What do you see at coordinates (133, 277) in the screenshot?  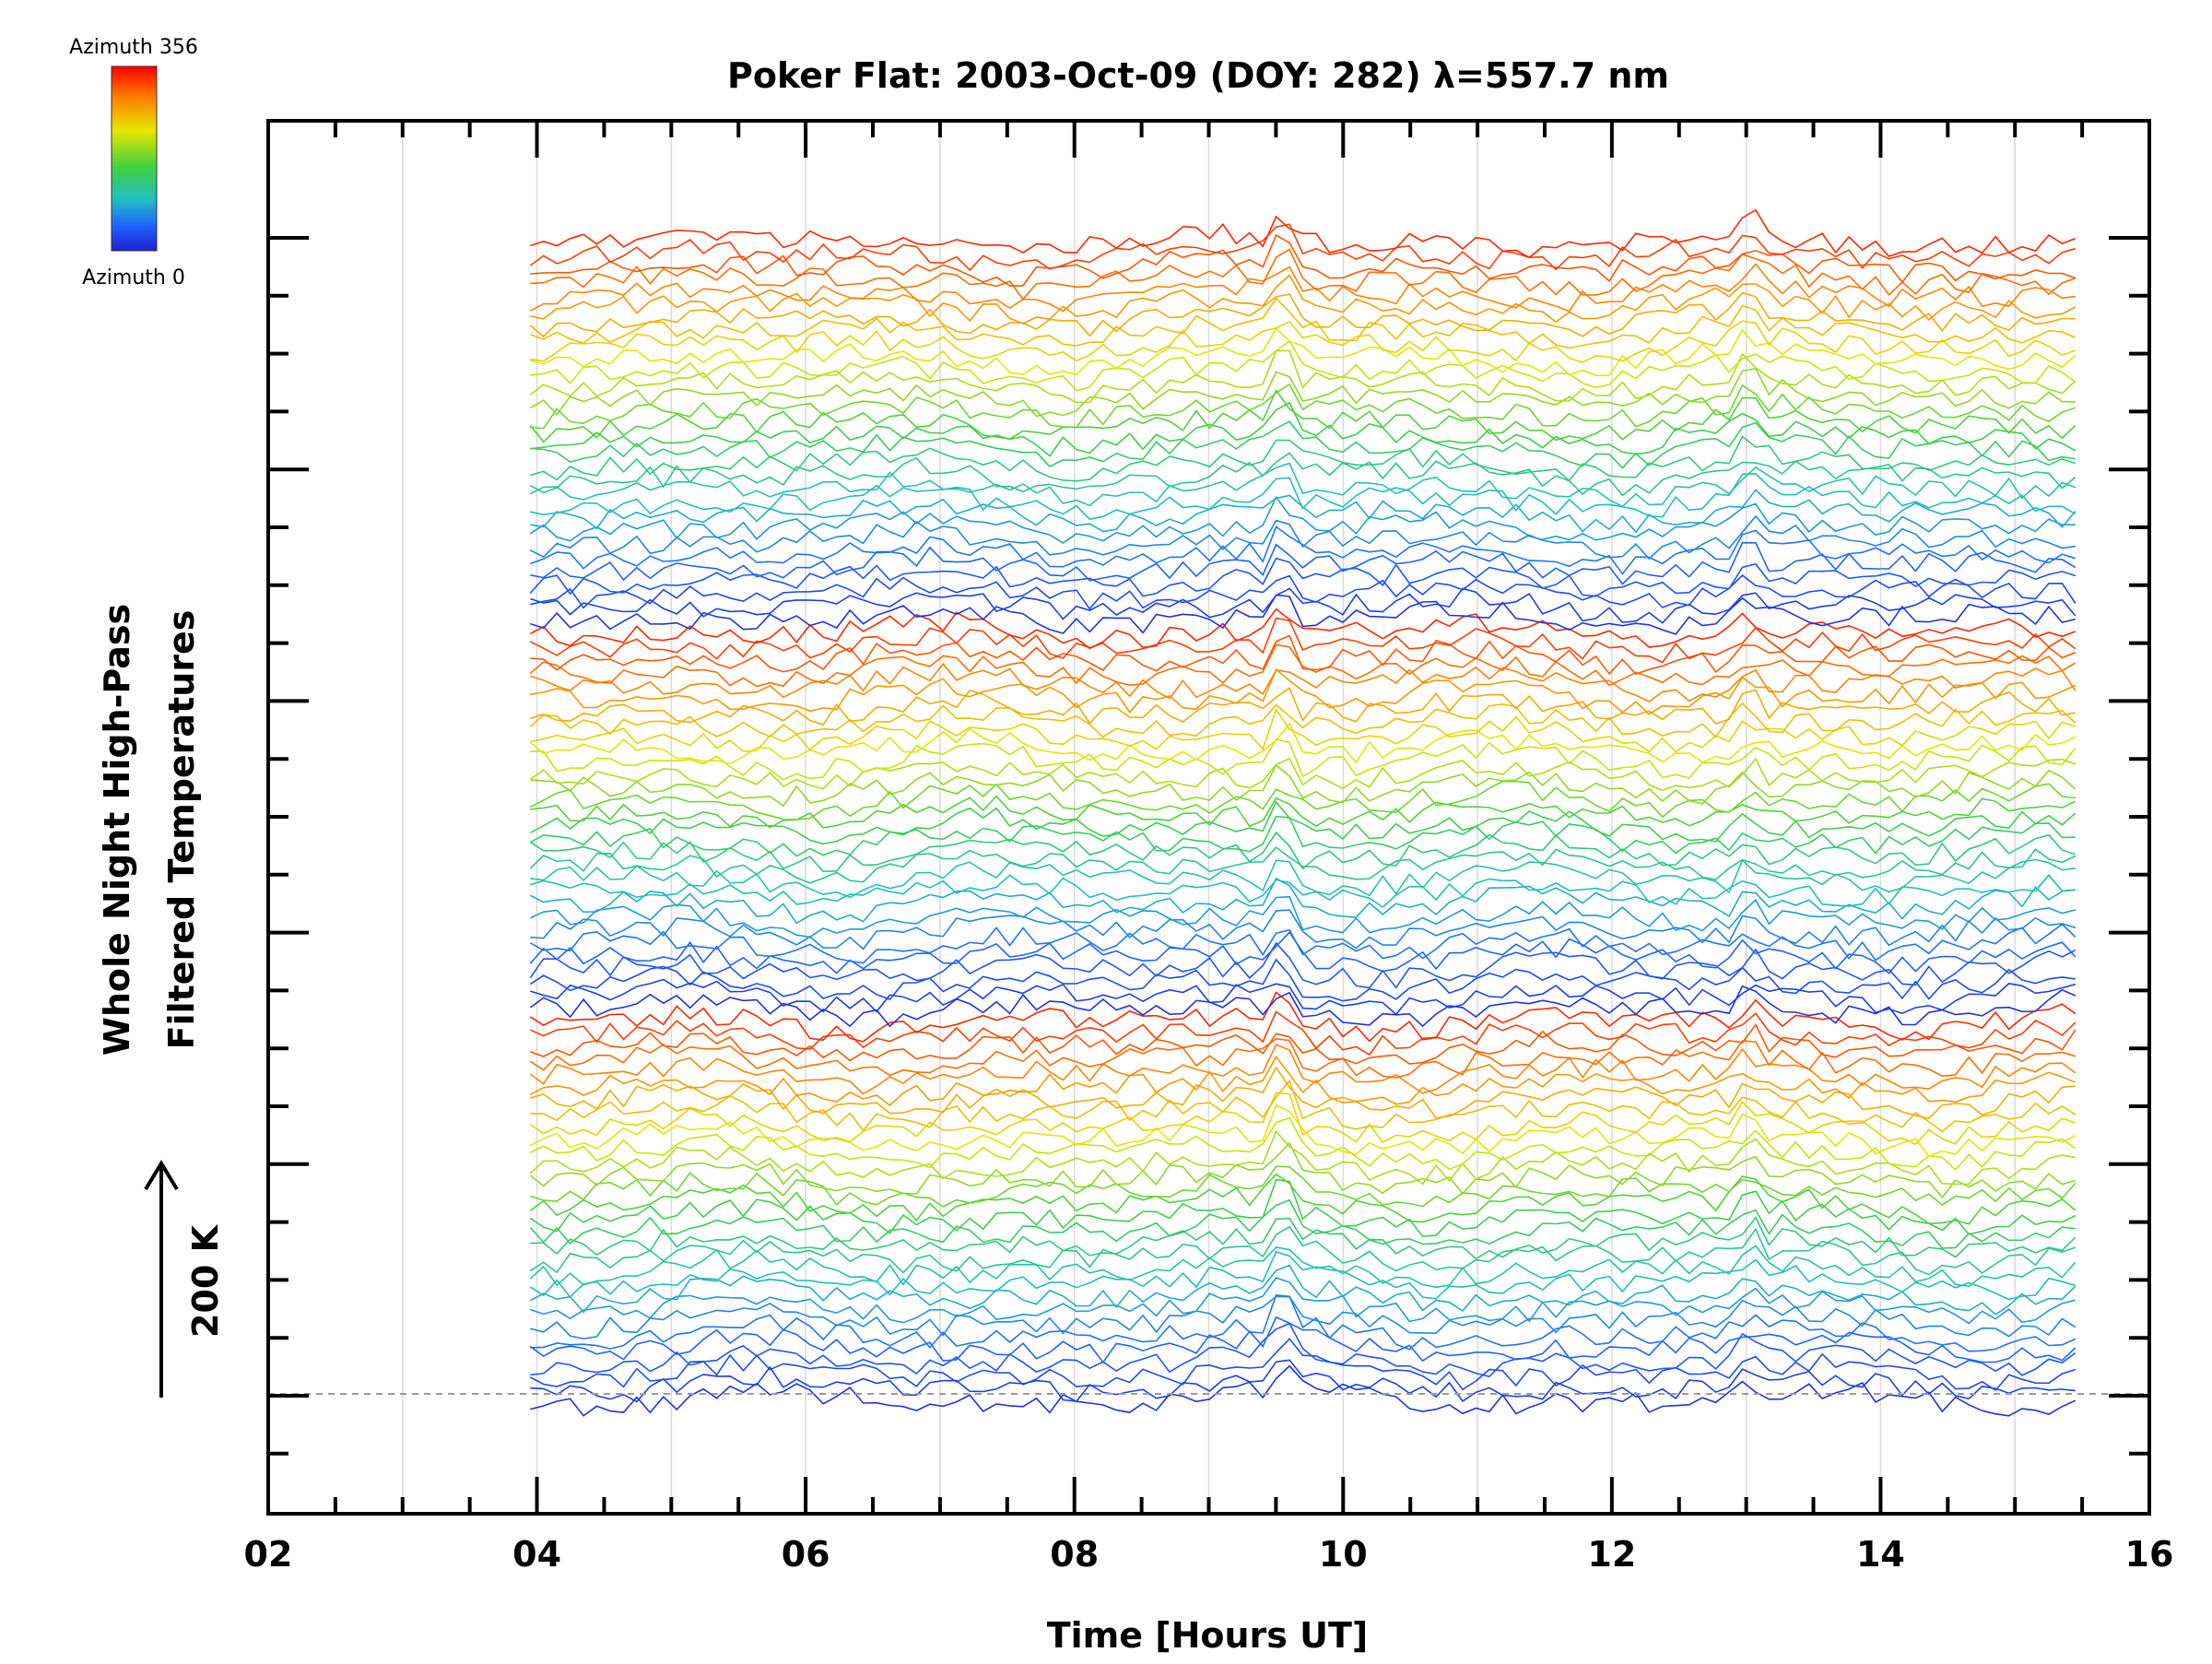 I see `colorbar-bottom-label: Azimuth 0` at bounding box center [133, 277].